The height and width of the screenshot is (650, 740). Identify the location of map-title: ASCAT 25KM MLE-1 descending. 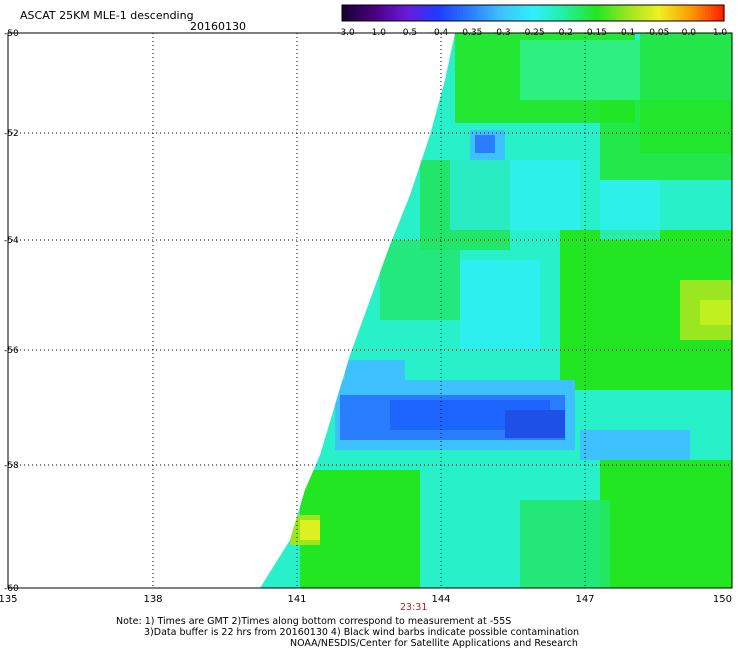
(107, 15).